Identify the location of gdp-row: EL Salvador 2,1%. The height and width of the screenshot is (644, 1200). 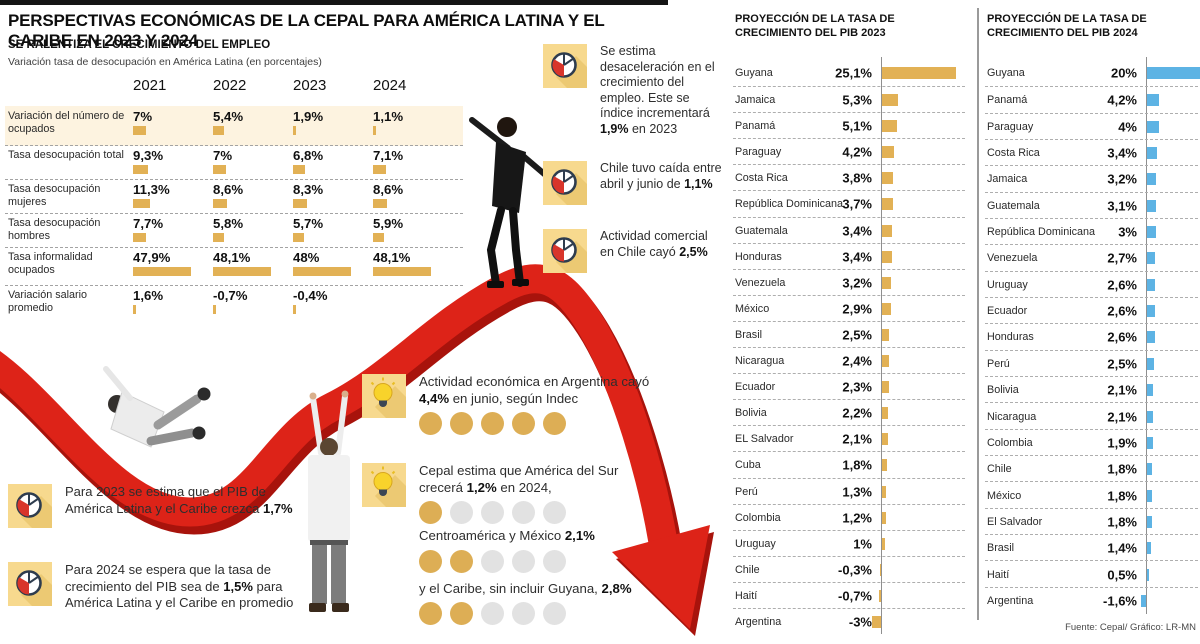
(849, 438).